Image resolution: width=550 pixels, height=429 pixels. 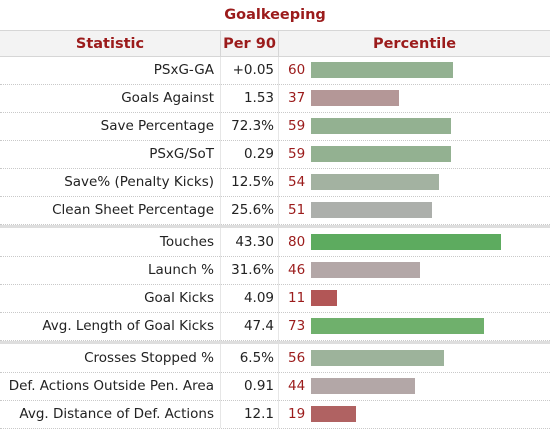 What do you see at coordinates (275, 15) in the screenshot?
I see `table-caption: Goalkeeping` at bounding box center [275, 15].